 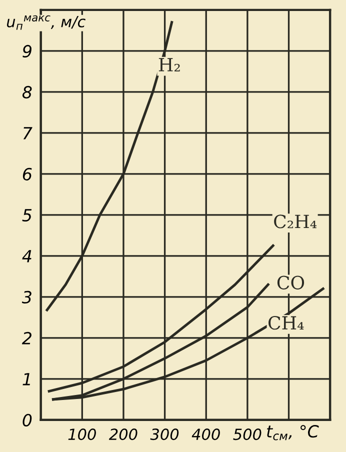 I want to click on series-label: C₂H₄, so click(x=295, y=221).